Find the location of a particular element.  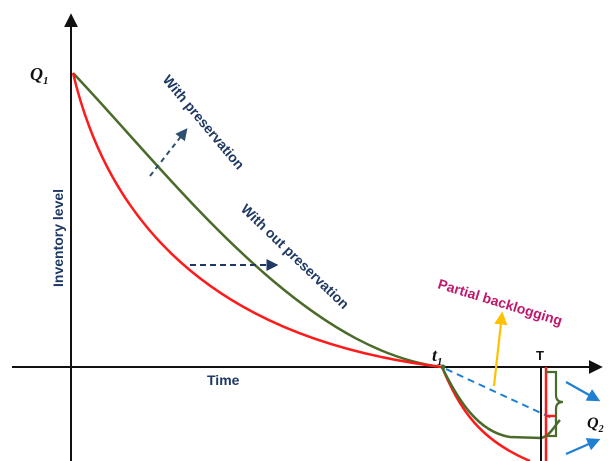

q2-arrow-lower is located at coordinates (583, 447).